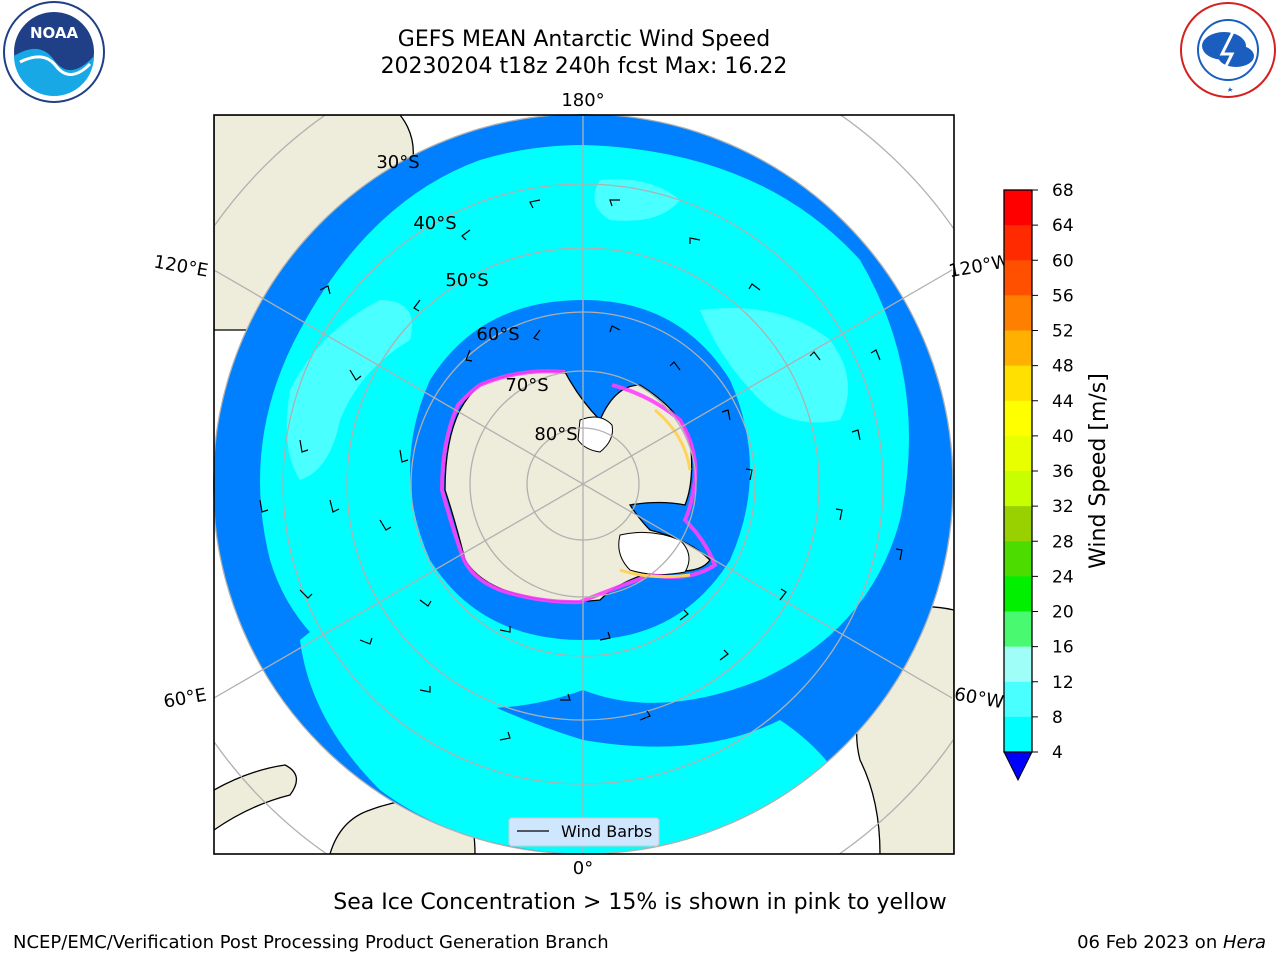 The height and width of the screenshot is (960, 1280). Describe the element at coordinates (582, 100) in the screenshot. I see `lon-label-180: 180°` at that location.